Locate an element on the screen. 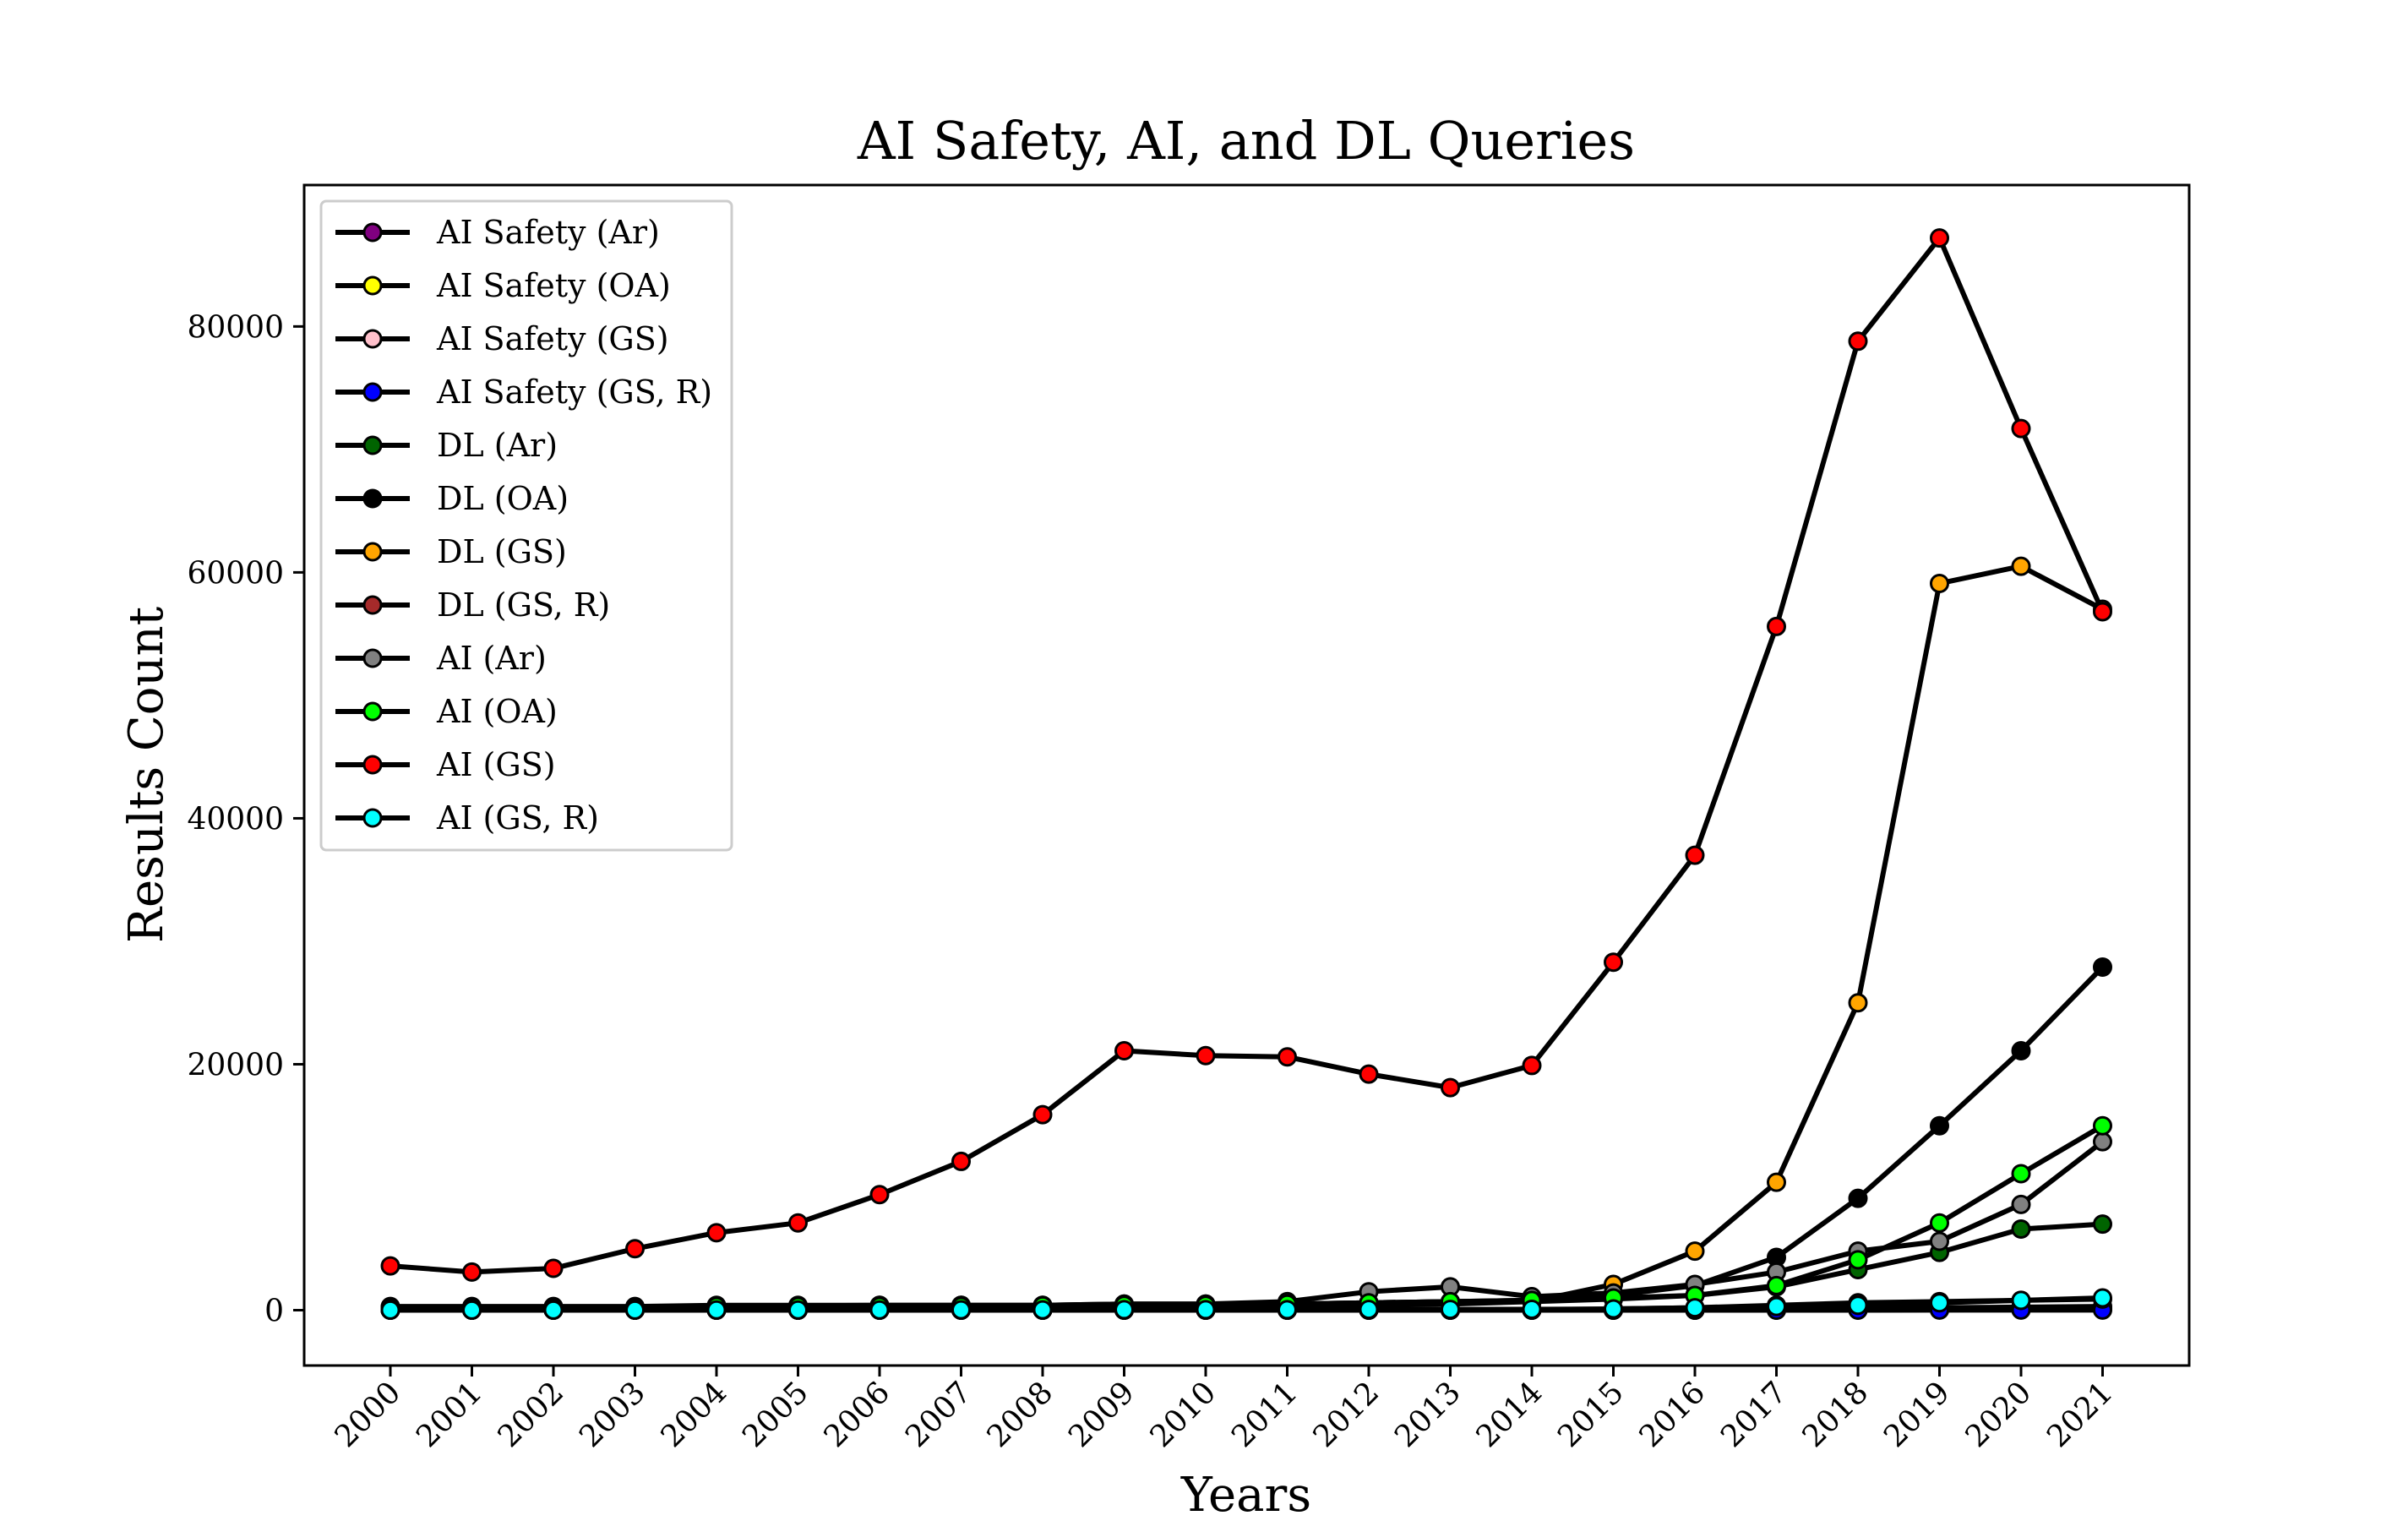 Image resolution: width=2408 pixels, height=1521 pixels. legend-item: AI (OA) is located at coordinates (447, 711).